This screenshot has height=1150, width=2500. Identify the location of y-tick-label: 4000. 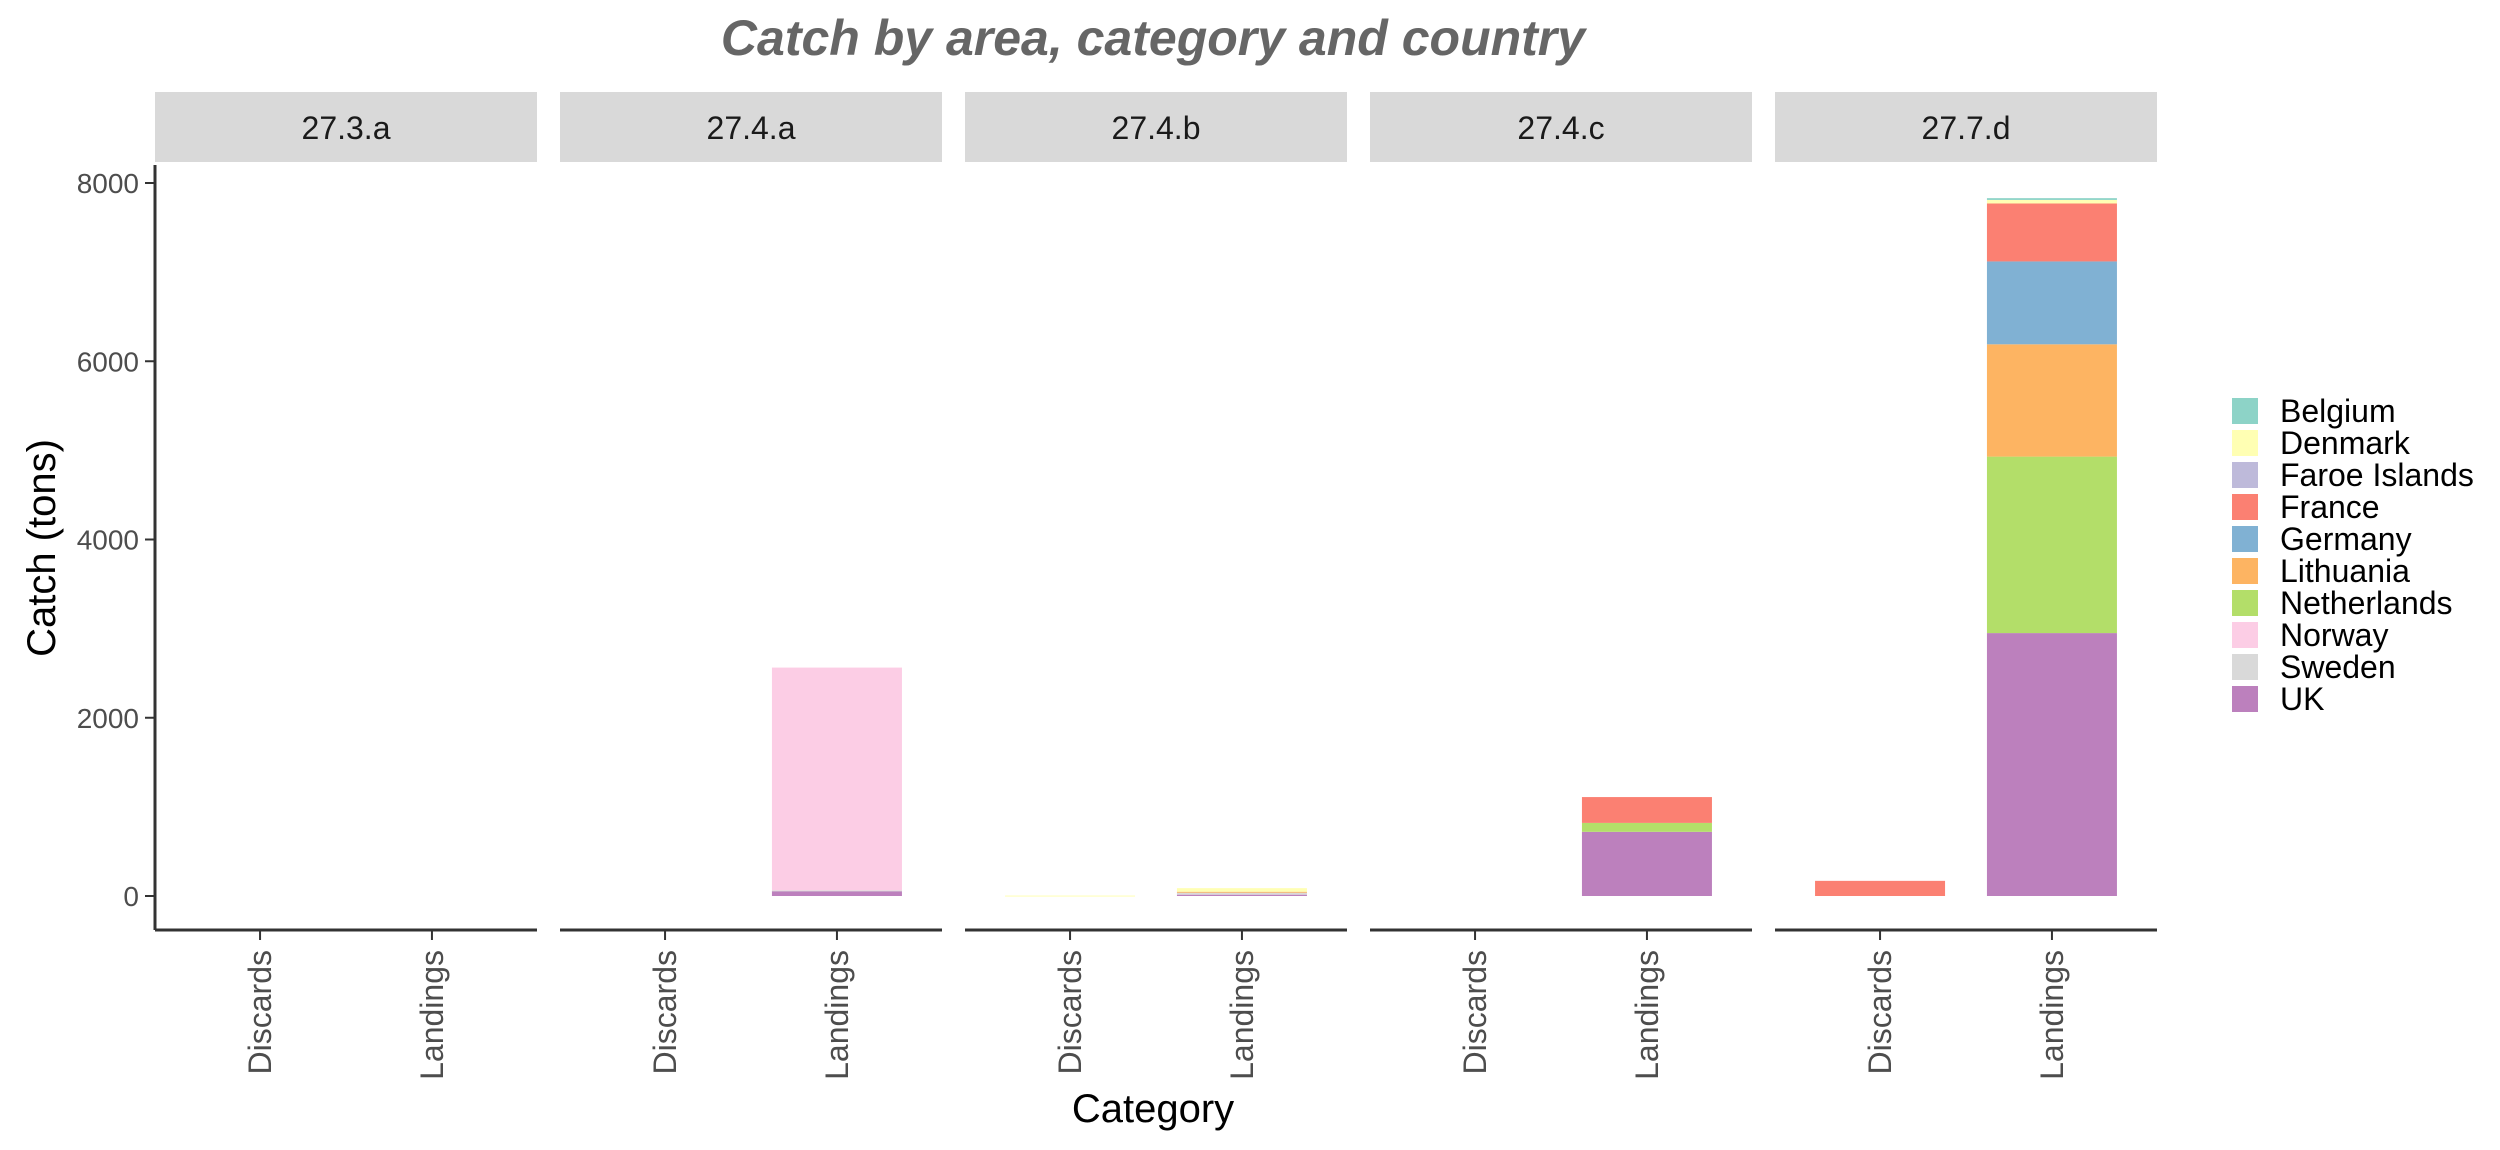
(108, 540).